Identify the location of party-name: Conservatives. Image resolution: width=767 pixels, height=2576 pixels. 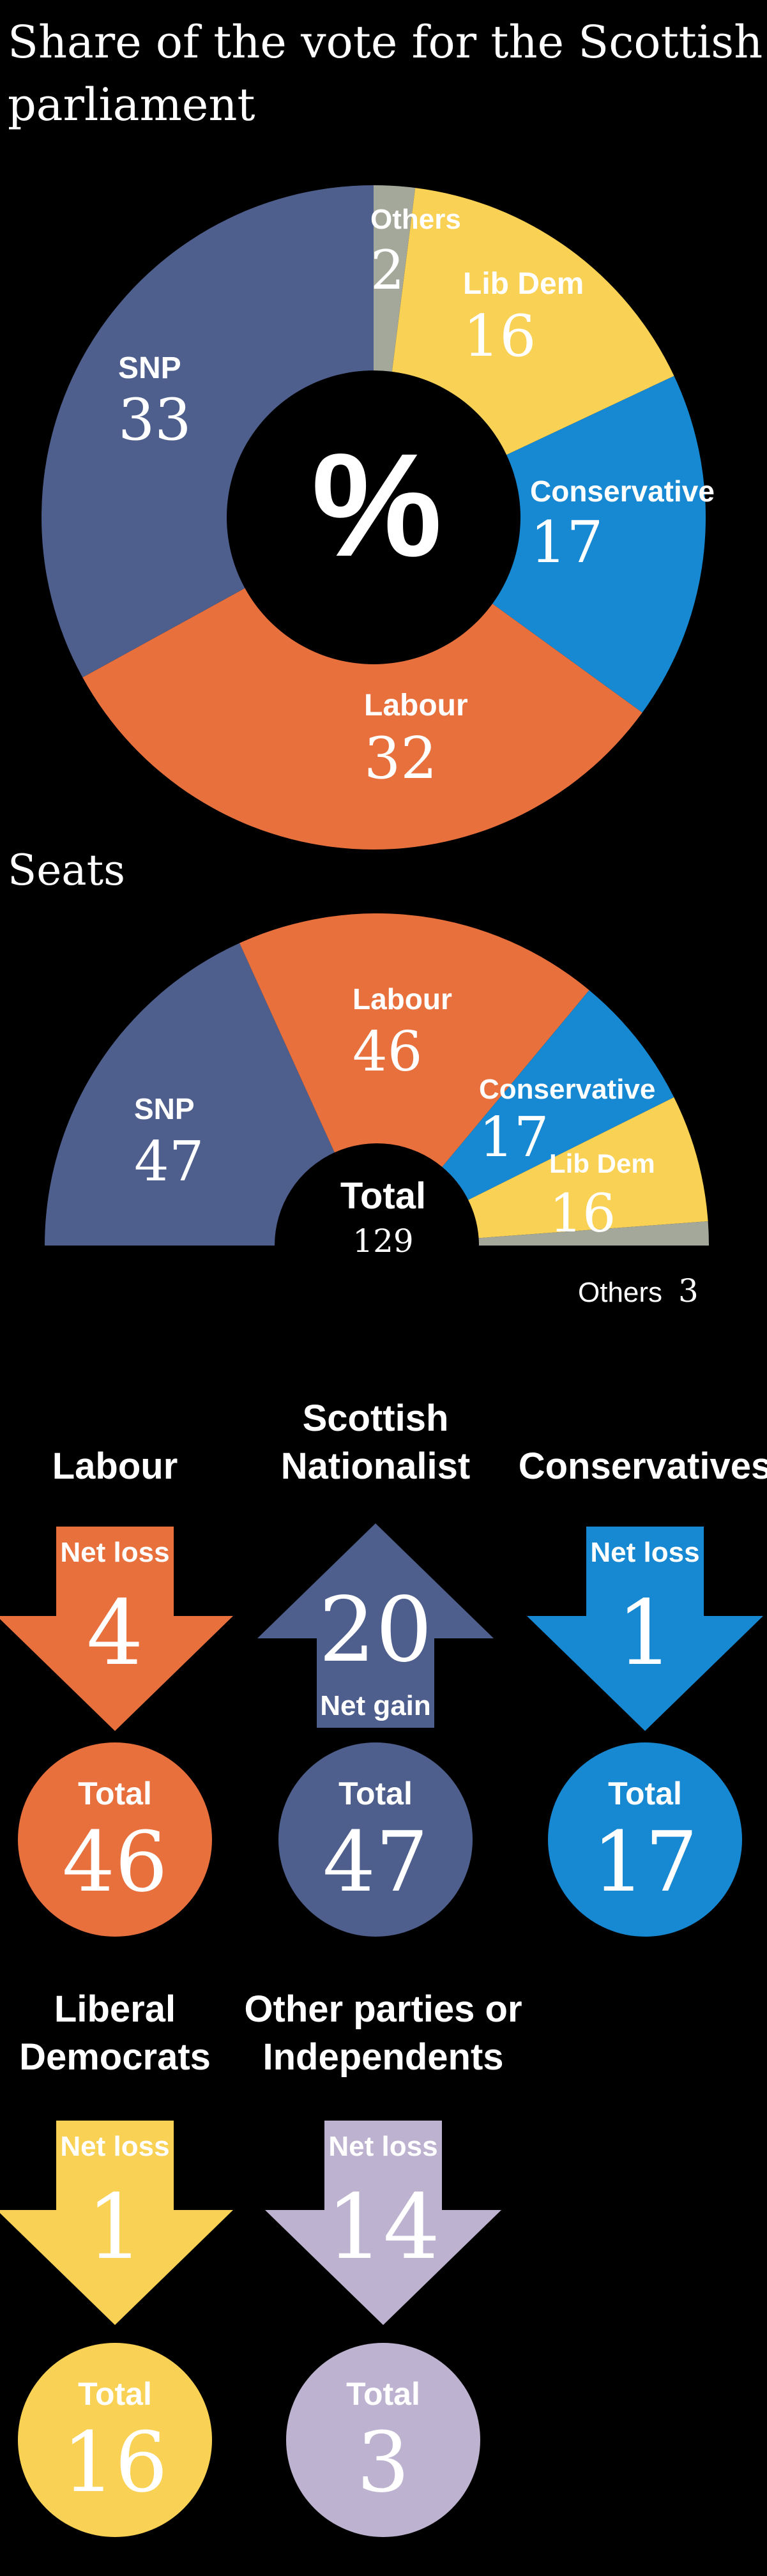
(643, 1466).